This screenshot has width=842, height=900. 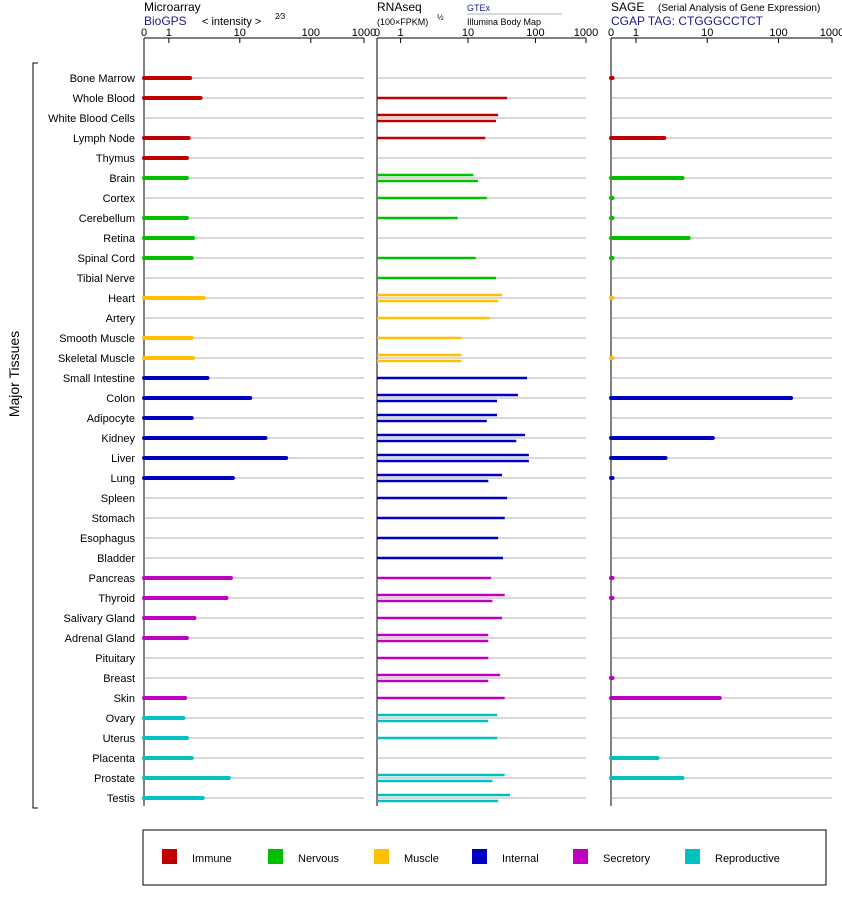 What do you see at coordinates (121, 719) in the screenshot?
I see `tissue-label: Ovary` at bounding box center [121, 719].